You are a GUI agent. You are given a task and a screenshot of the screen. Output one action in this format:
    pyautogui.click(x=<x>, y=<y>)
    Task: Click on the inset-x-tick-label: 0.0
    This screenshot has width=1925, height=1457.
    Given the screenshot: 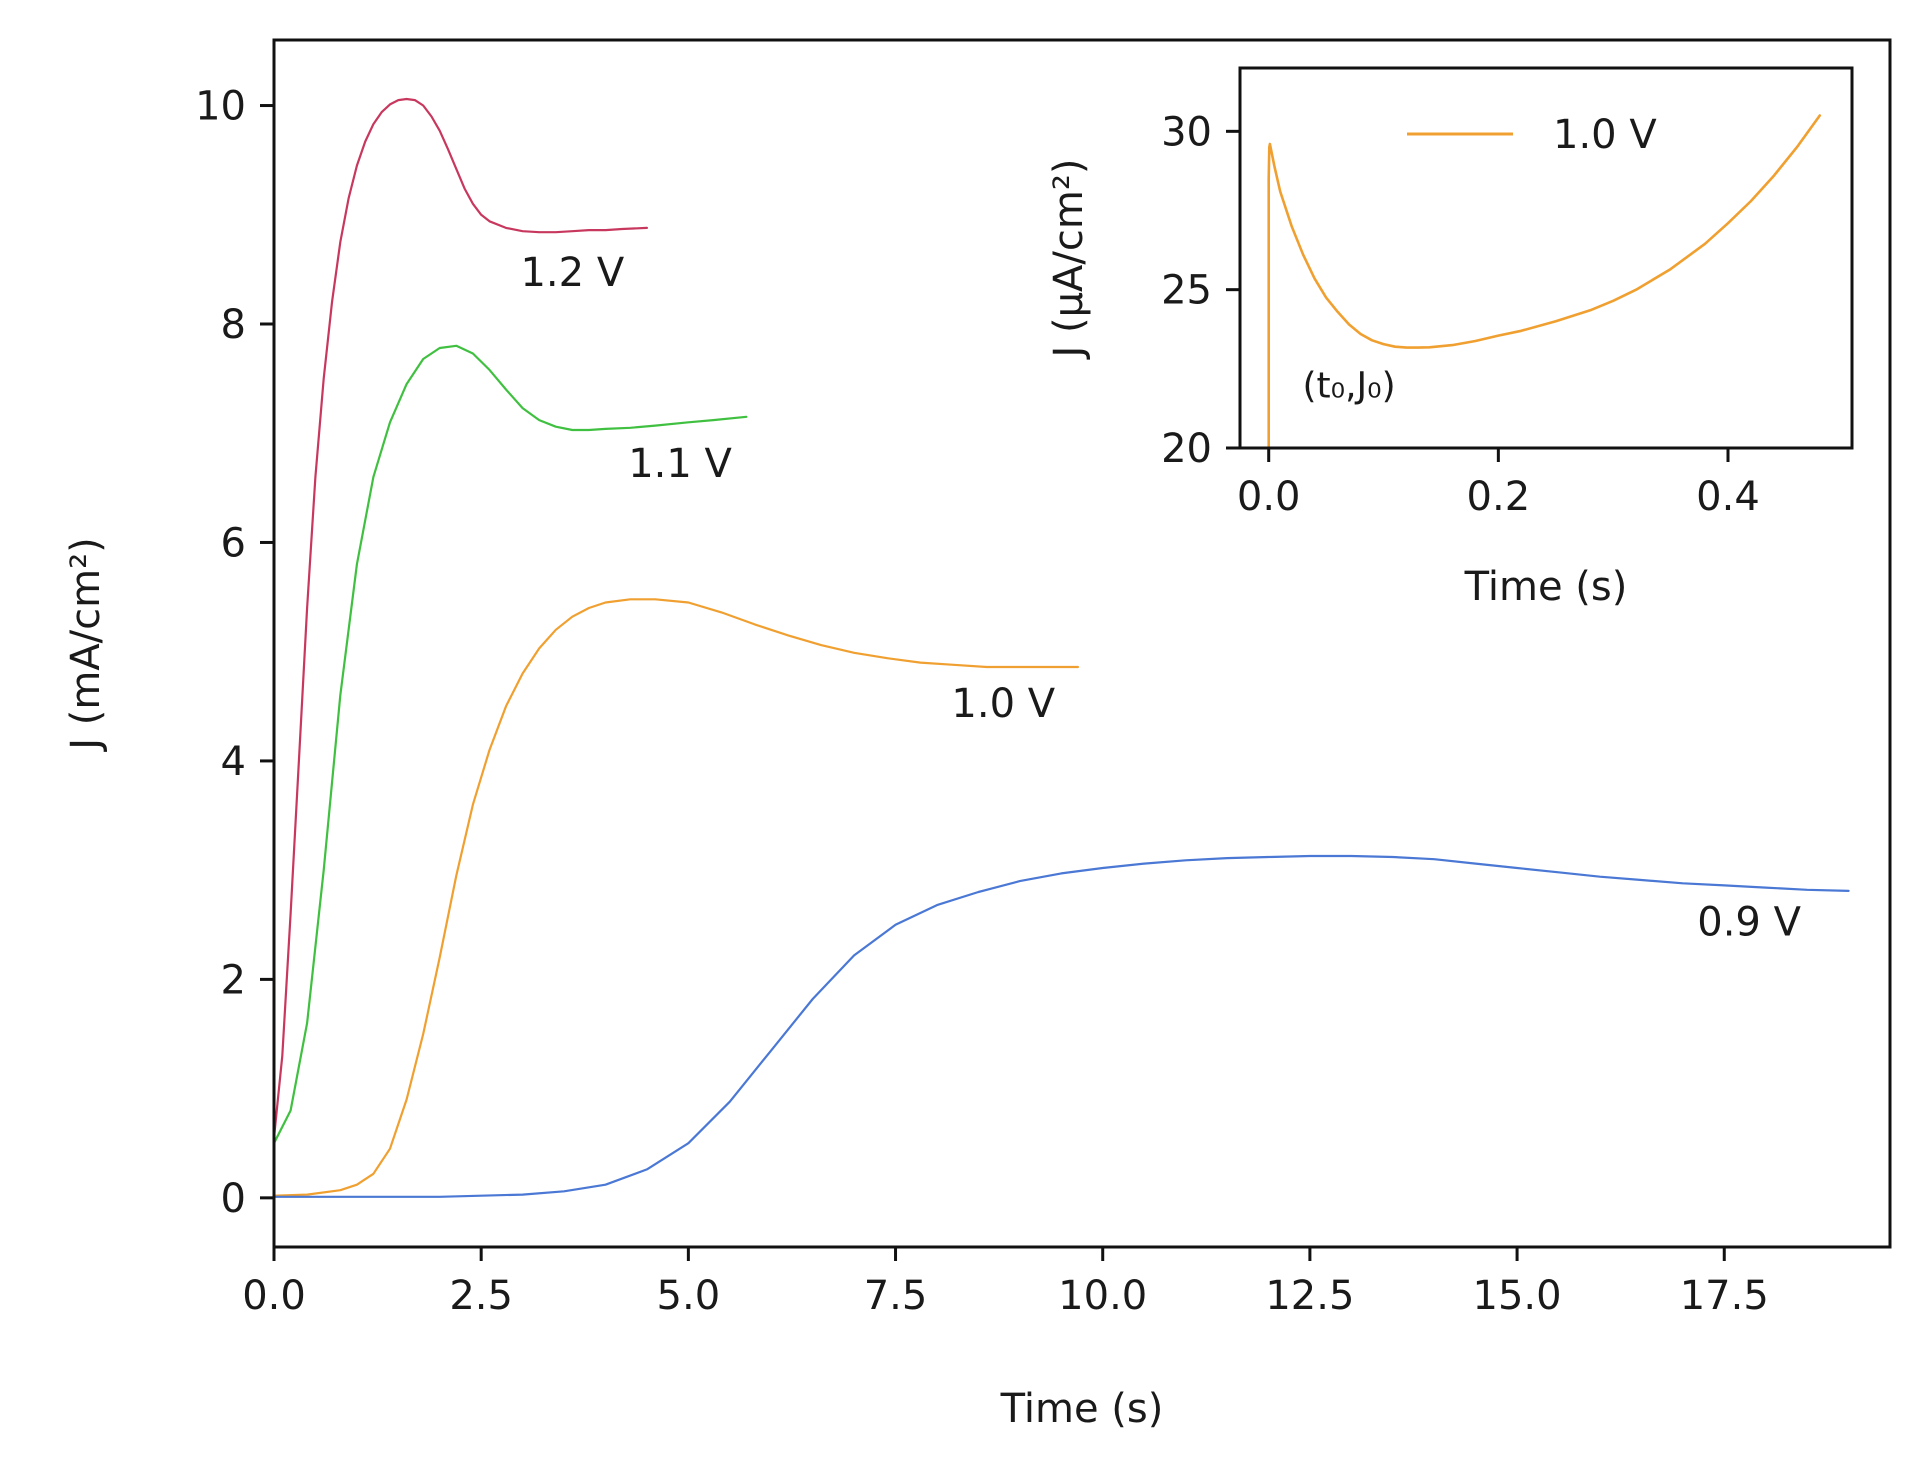 What is the action you would take?
    pyautogui.click(x=1269, y=497)
    